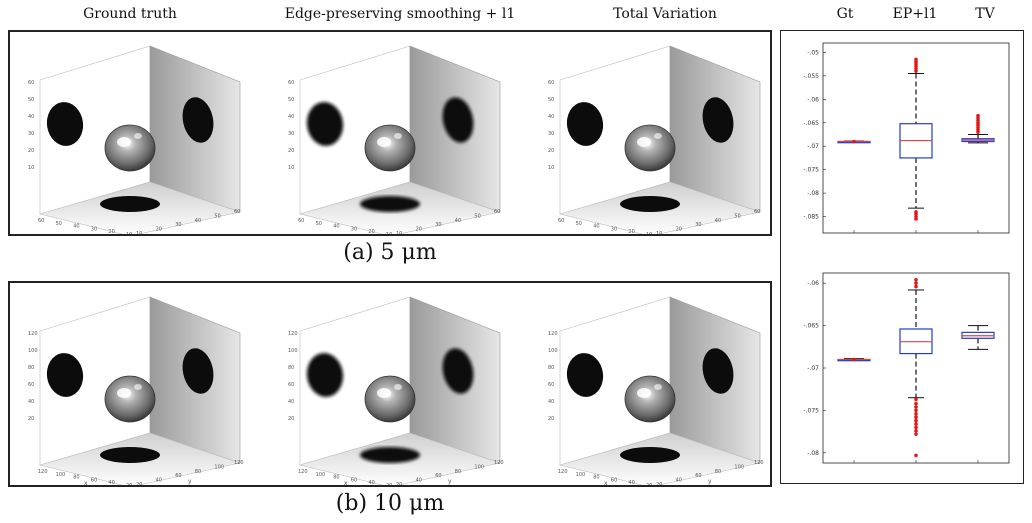  I want to click on z-tick-label: 50, so click(551, 100).